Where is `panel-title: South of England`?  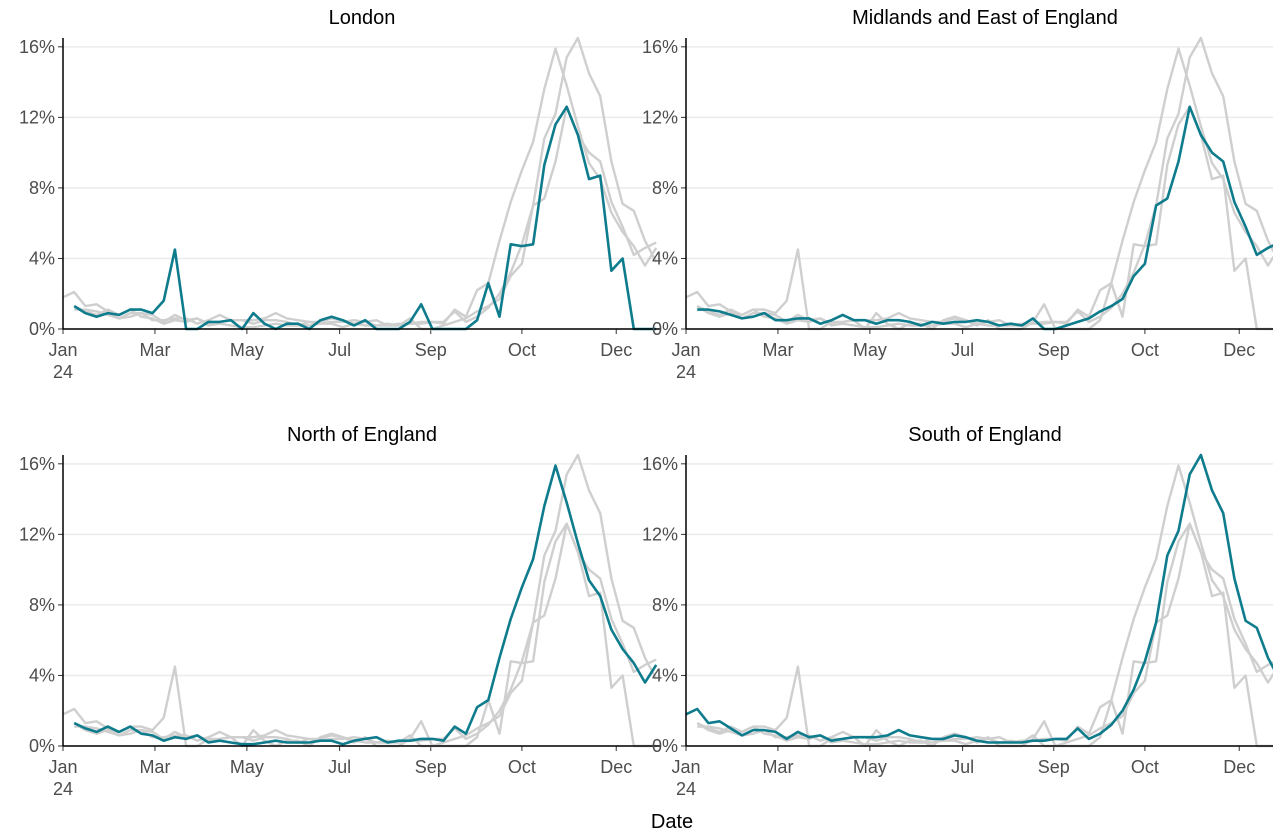
panel-title: South of England is located at coordinates (984, 435).